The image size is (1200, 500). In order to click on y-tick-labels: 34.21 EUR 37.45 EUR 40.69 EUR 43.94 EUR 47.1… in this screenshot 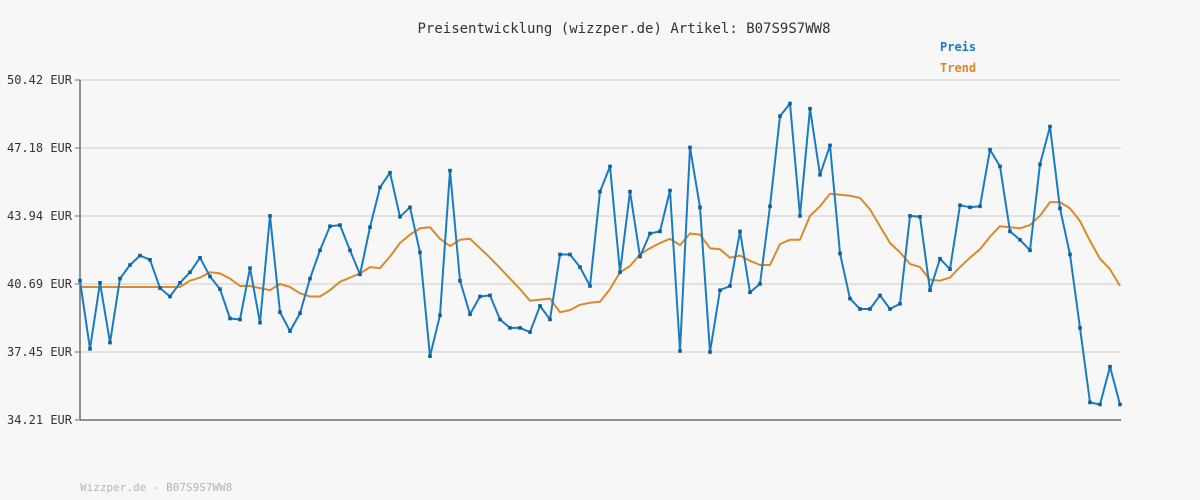, I will do `click(43, 250)`.